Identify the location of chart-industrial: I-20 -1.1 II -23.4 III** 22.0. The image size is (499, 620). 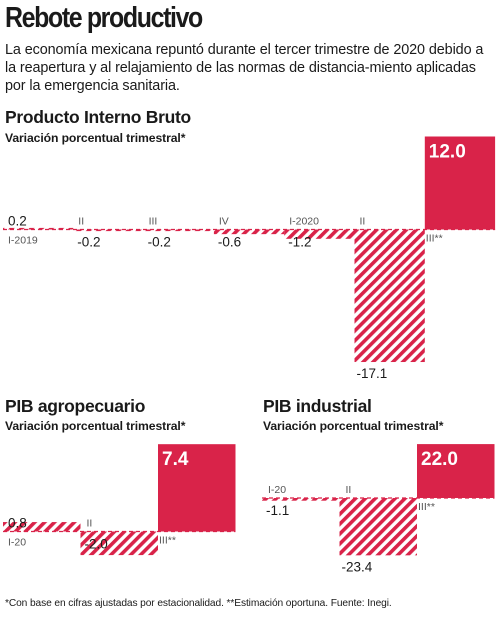
(378, 509).